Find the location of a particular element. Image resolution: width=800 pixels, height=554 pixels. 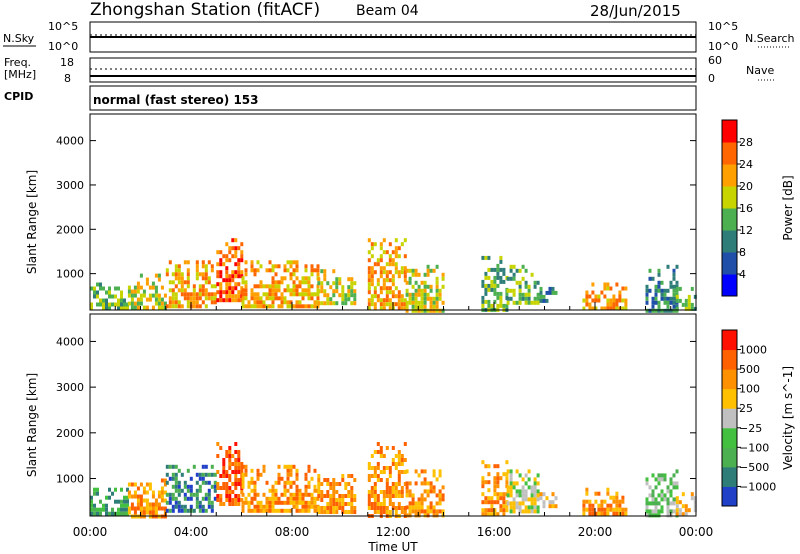

colorbar: 4 8 12 16 20 24 28 Power [dB] is located at coordinates (758, 208).